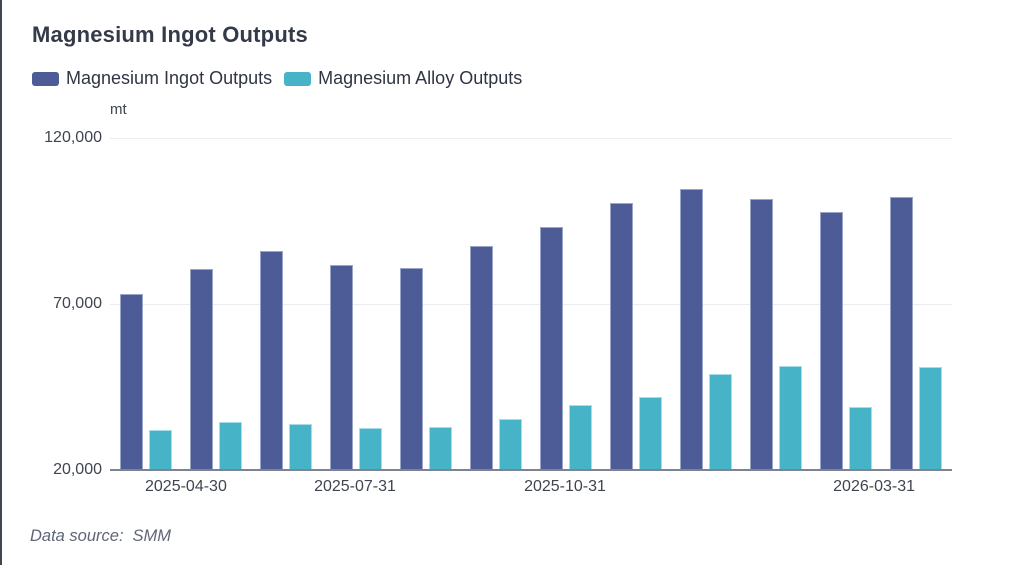  What do you see at coordinates (170, 34) in the screenshot?
I see `chart-title: Magnesium Ingot Outputs` at bounding box center [170, 34].